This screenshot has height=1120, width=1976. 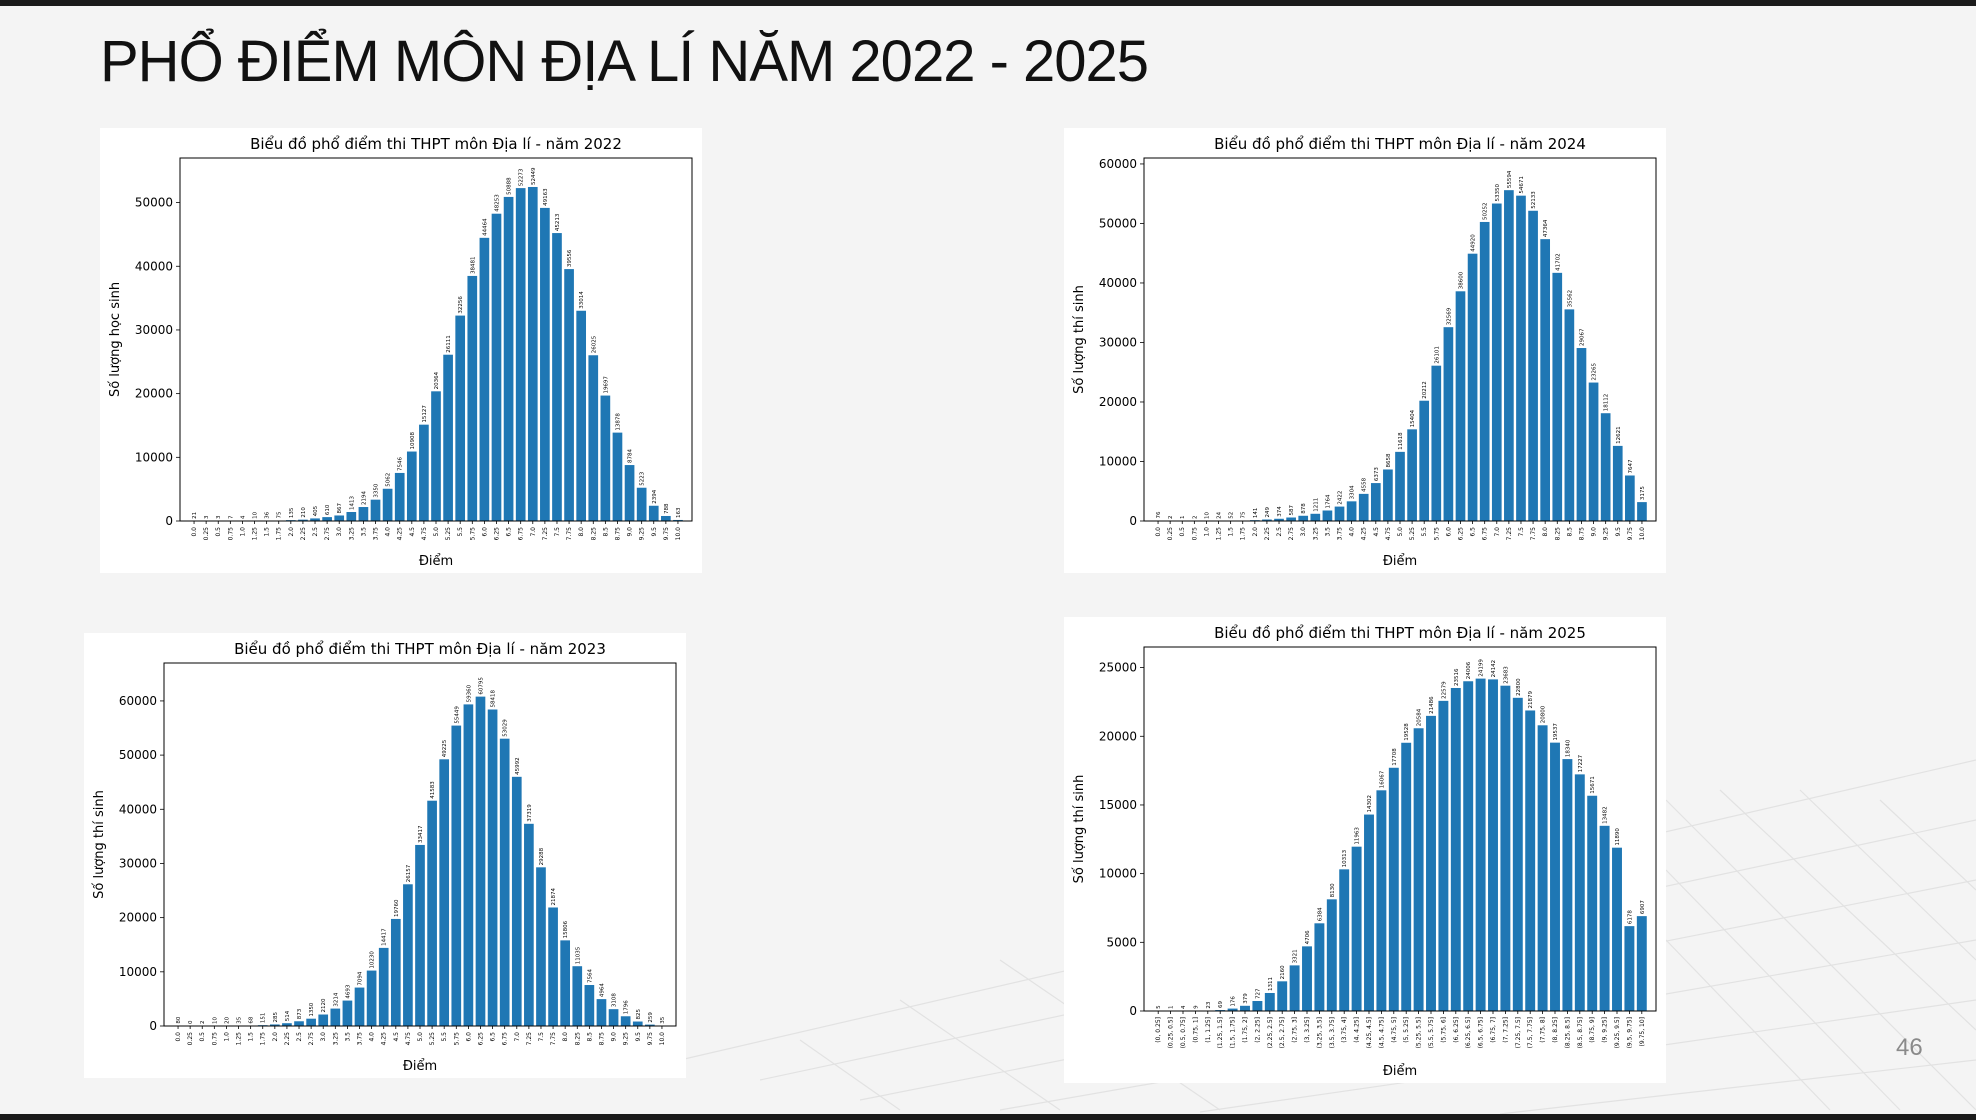 What do you see at coordinates (1456, 1030) in the screenshot?
I see `chart-2025-x-tick-label: (6, 6.25]` at bounding box center [1456, 1030].